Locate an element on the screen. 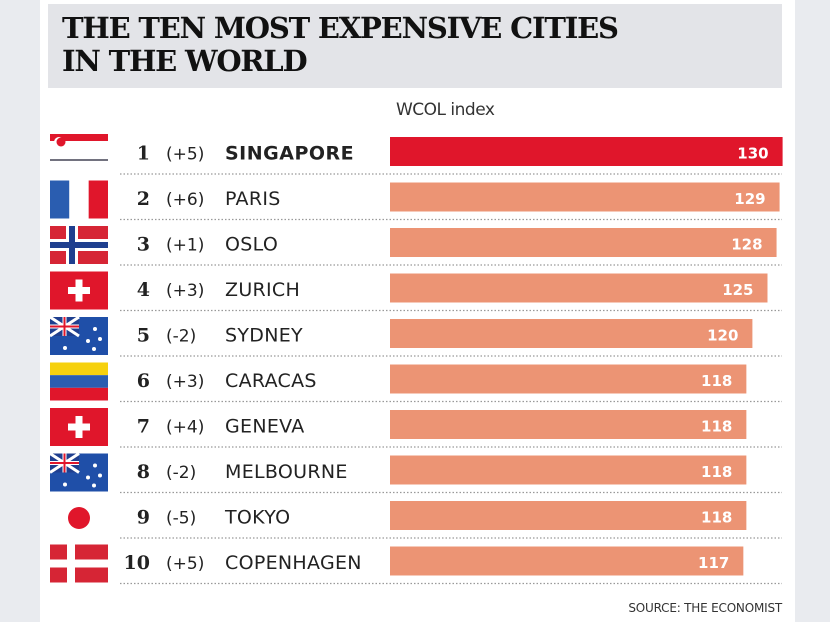  row-zurich: 4 (+3) ZURICH 125 is located at coordinates (416, 291).